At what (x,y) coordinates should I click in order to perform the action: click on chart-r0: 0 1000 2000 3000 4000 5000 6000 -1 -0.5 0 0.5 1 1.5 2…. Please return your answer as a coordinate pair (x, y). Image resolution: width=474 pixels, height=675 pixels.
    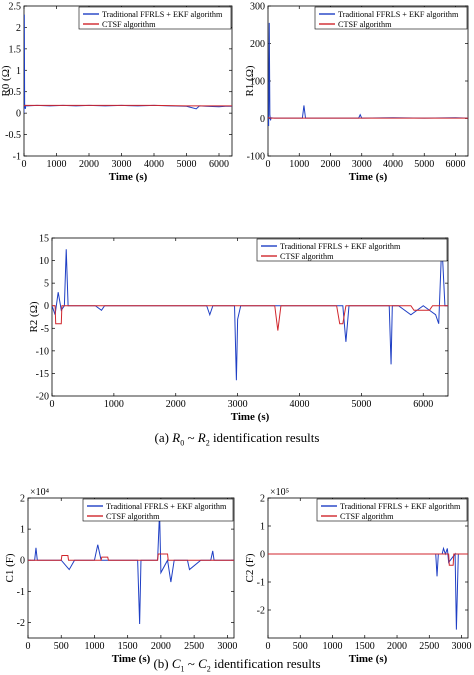
    Looking at the image, I should click on (116, 92).